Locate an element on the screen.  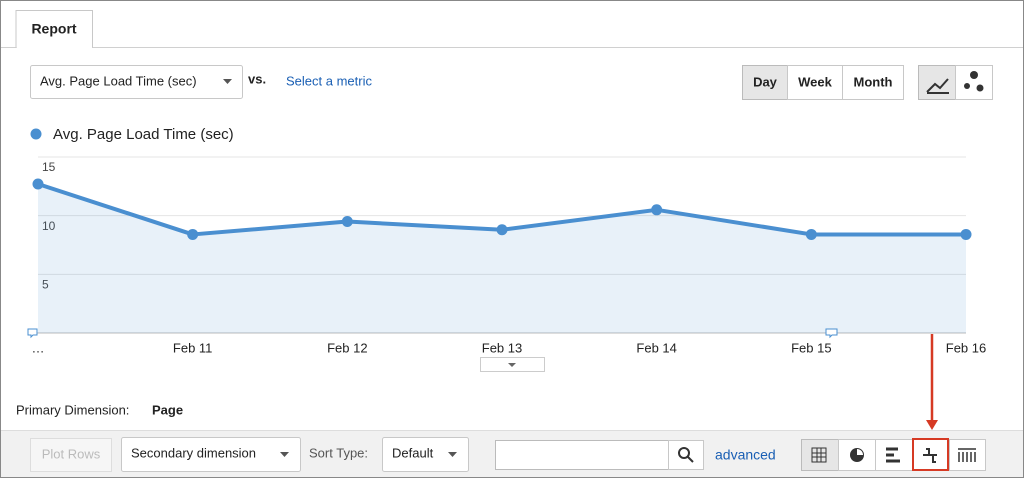
period-label: Day is located at coordinates (765, 81).